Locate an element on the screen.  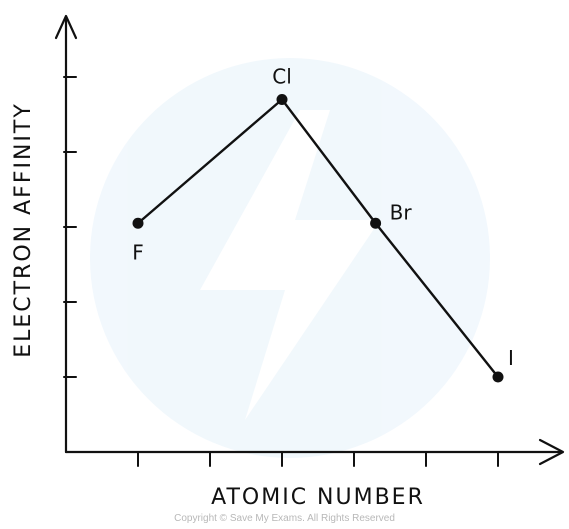
point-label-i: I is located at coordinates (511, 358).